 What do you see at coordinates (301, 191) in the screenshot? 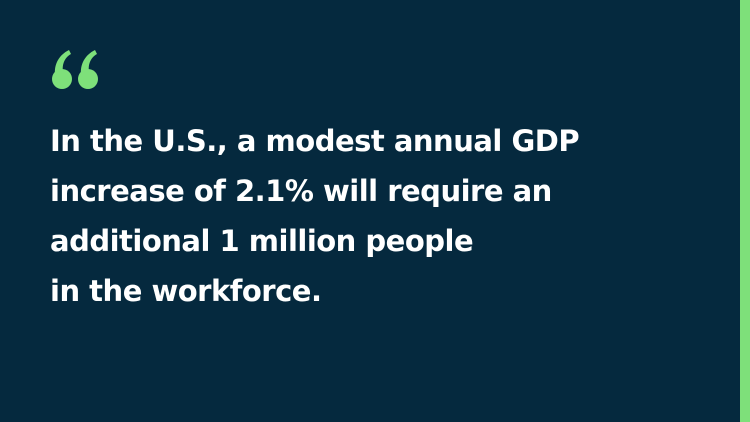
I see `quote-line-2: increase of 2.1% will require an` at bounding box center [301, 191].